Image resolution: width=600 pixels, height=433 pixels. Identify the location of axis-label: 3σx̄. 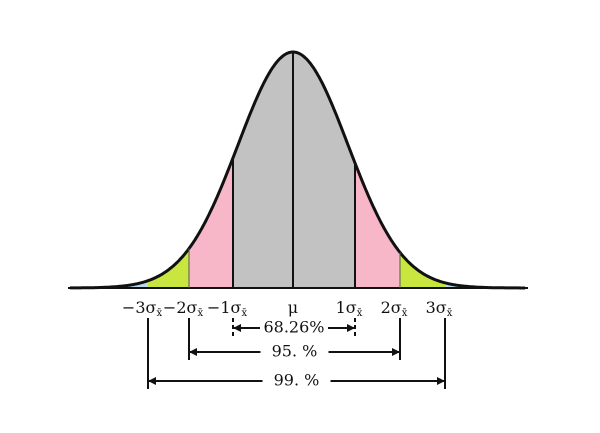
(439, 308).